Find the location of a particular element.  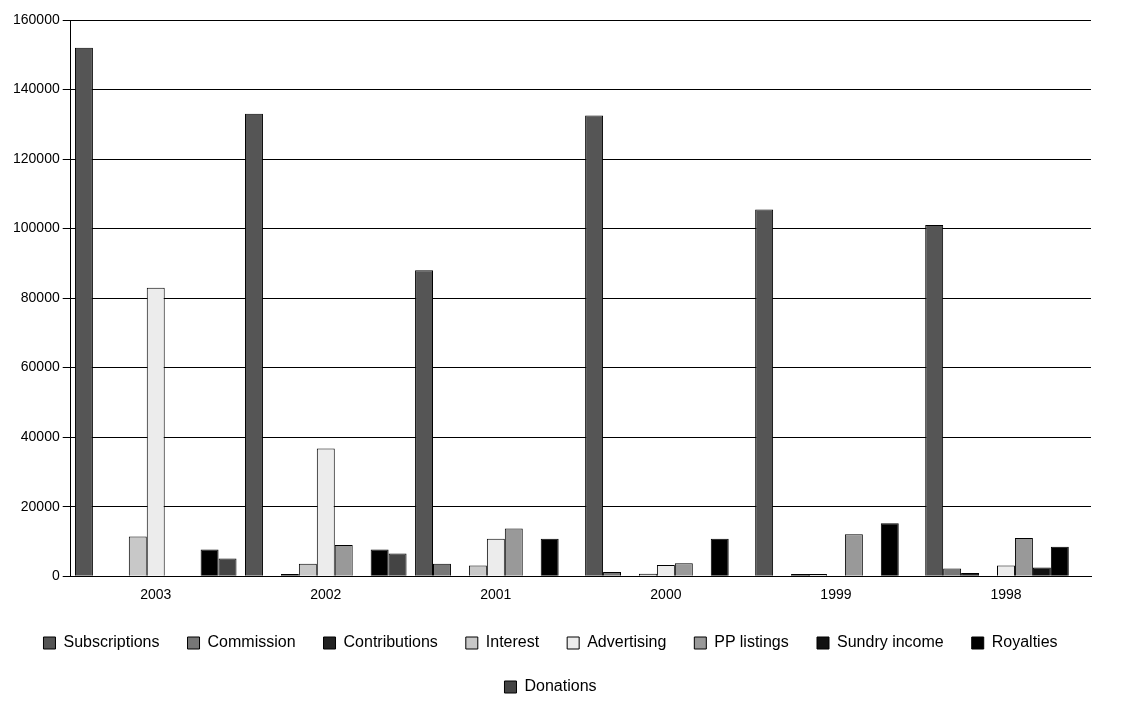

x-tick-label: 2000 is located at coordinates (666, 594).